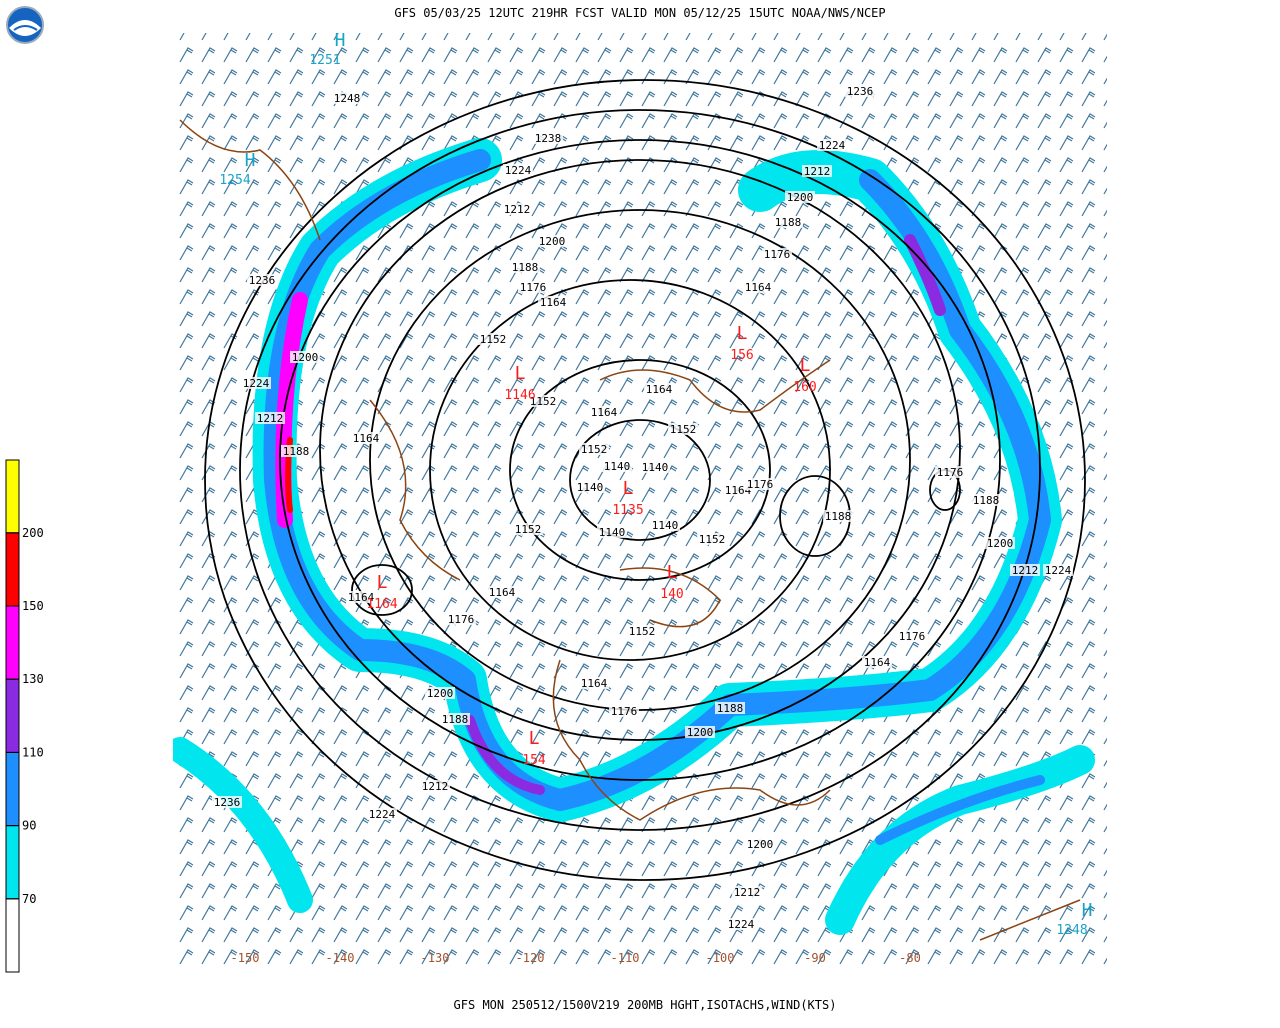  I want to click on low-value: 1135, so click(627, 510).